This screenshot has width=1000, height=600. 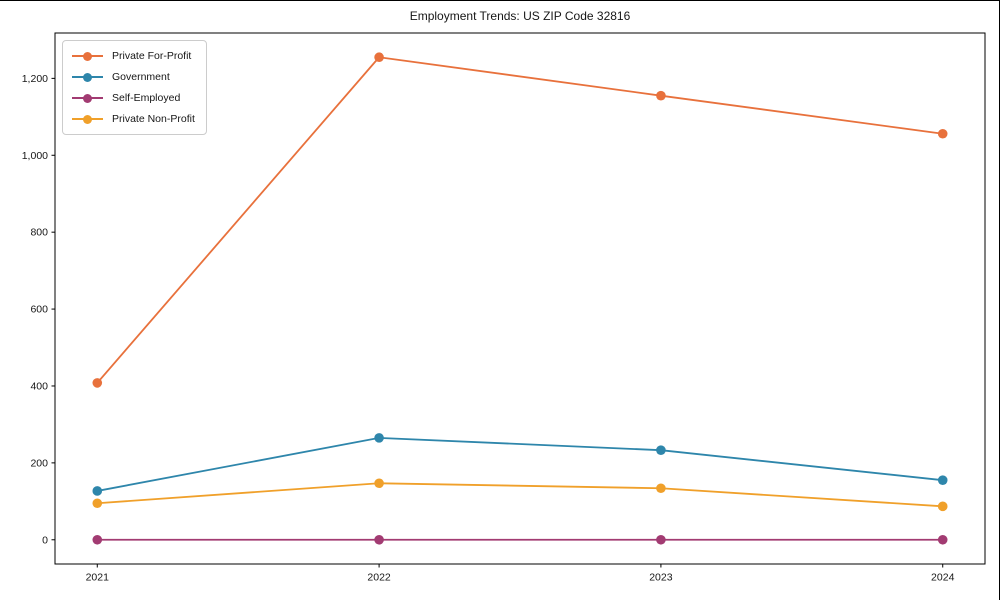 What do you see at coordinates (98, 578) in the screenshot?
I see `svg-text: 2021` at bounding box center [98, 578].